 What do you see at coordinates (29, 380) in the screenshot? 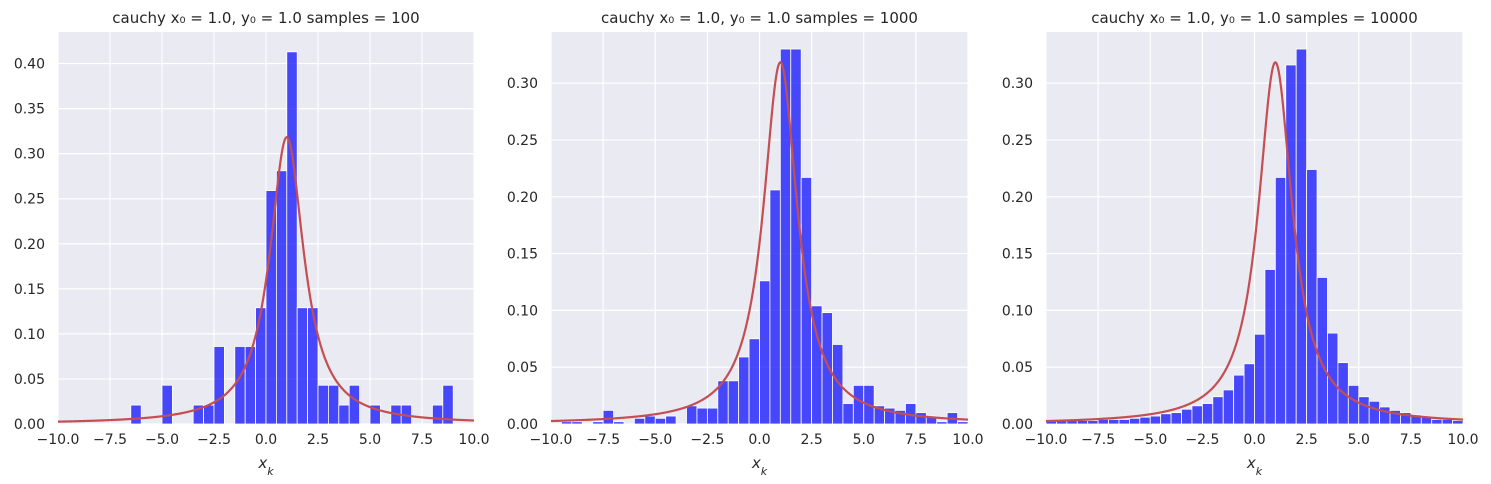
I see `y-tick-label: 0.05` at bounding box center [29, 380].